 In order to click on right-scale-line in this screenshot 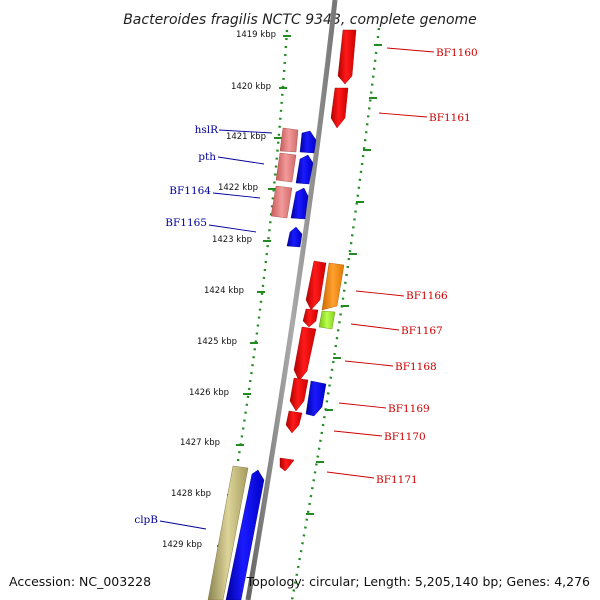, I will do `click(335, 313)`.